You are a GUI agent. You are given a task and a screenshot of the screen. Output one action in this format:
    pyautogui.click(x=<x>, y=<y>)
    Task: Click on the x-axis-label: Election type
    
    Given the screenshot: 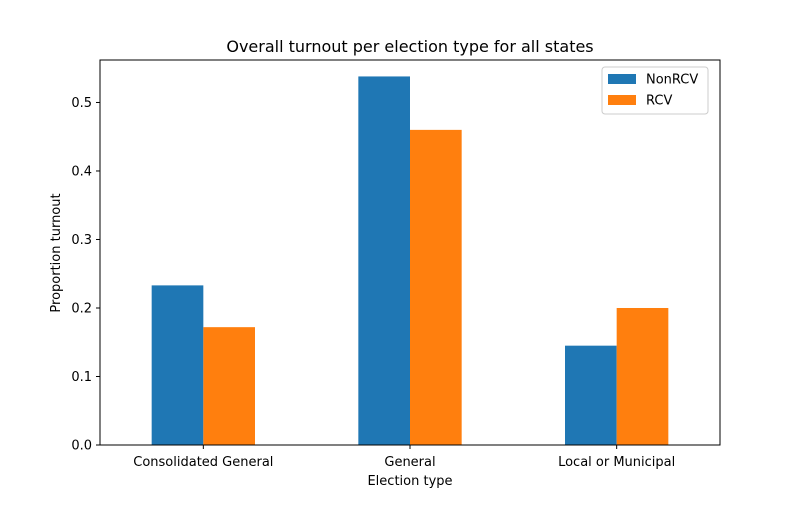 What is the action you would take?
    pyautogui.click(x=409, y=481)
    